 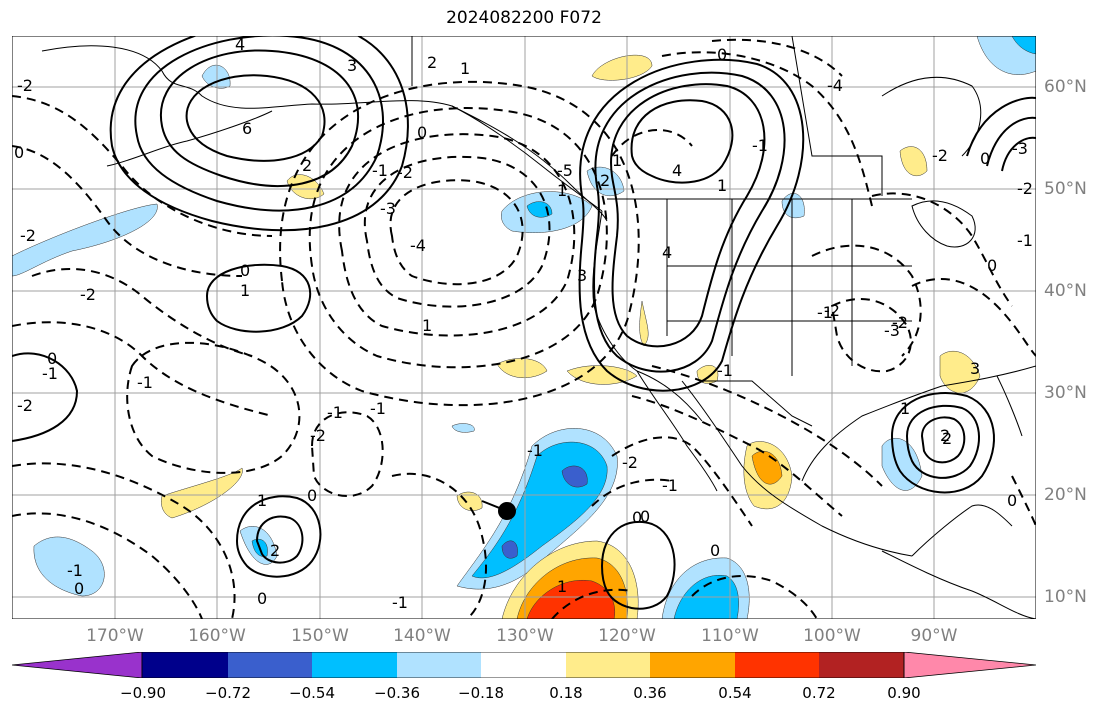 What do you see at coordinates (819, 693) in the screenshot?
I see `colorbar-tick-label: 0.72` at bounding box center [819, 693].